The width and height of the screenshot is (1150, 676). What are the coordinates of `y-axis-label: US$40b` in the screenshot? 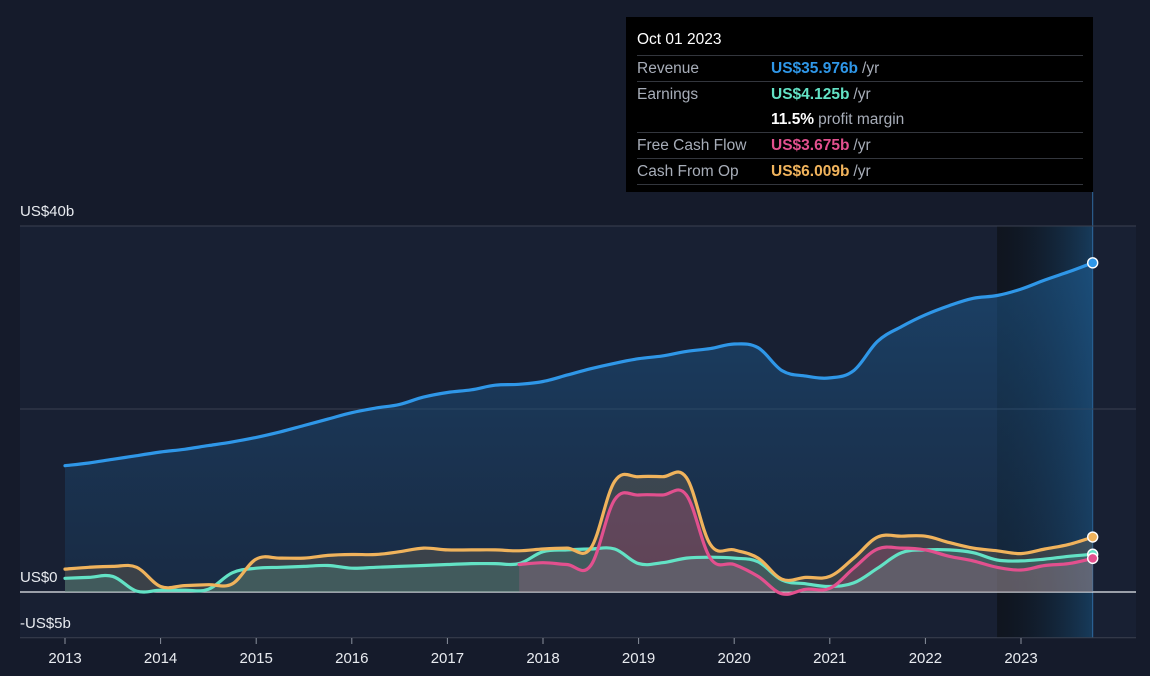 It's located at (47, 211).